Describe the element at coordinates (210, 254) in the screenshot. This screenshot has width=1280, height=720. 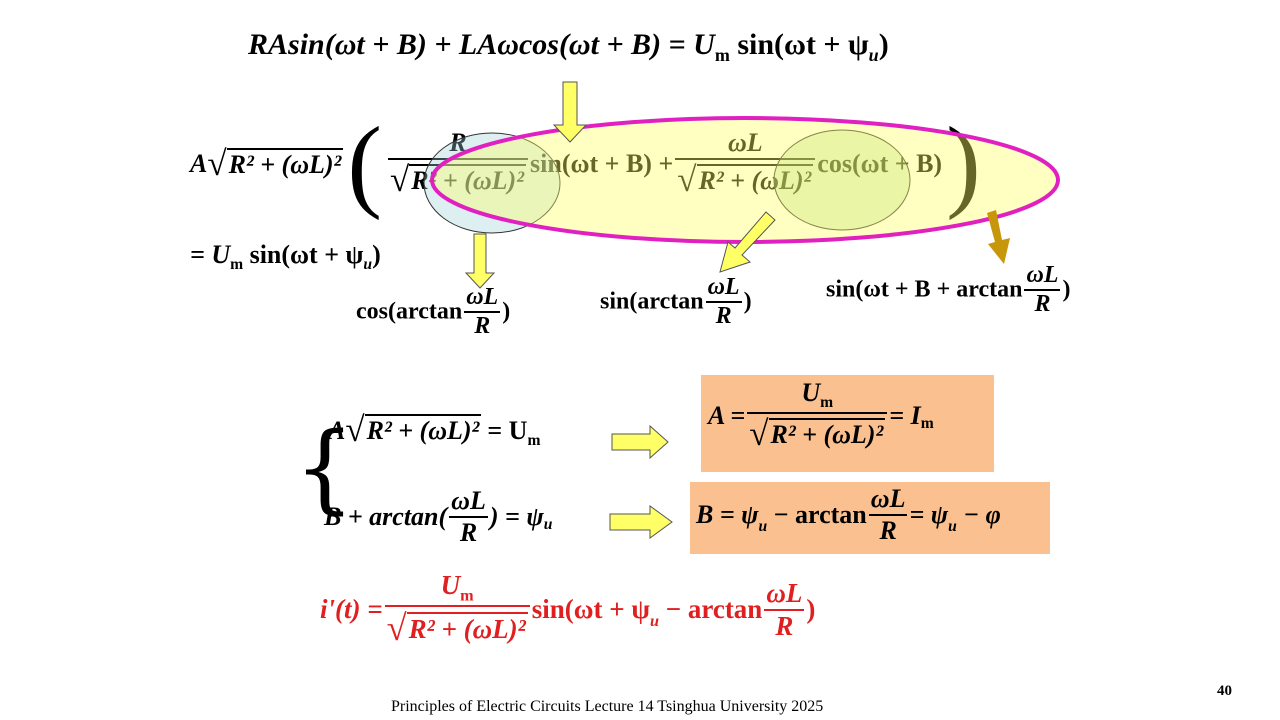
I see `rhs2-text: = U` at that location.